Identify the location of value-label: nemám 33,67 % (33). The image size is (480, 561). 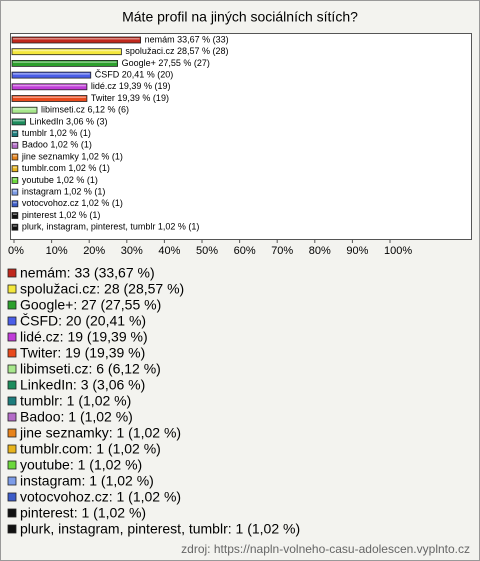
(187, 39).